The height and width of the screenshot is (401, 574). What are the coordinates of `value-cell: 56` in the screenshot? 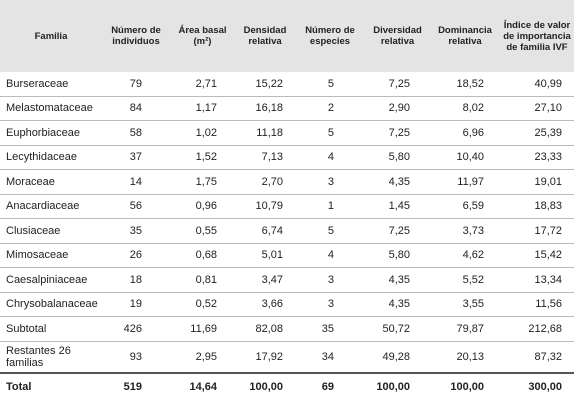 It's located at (136, 206).